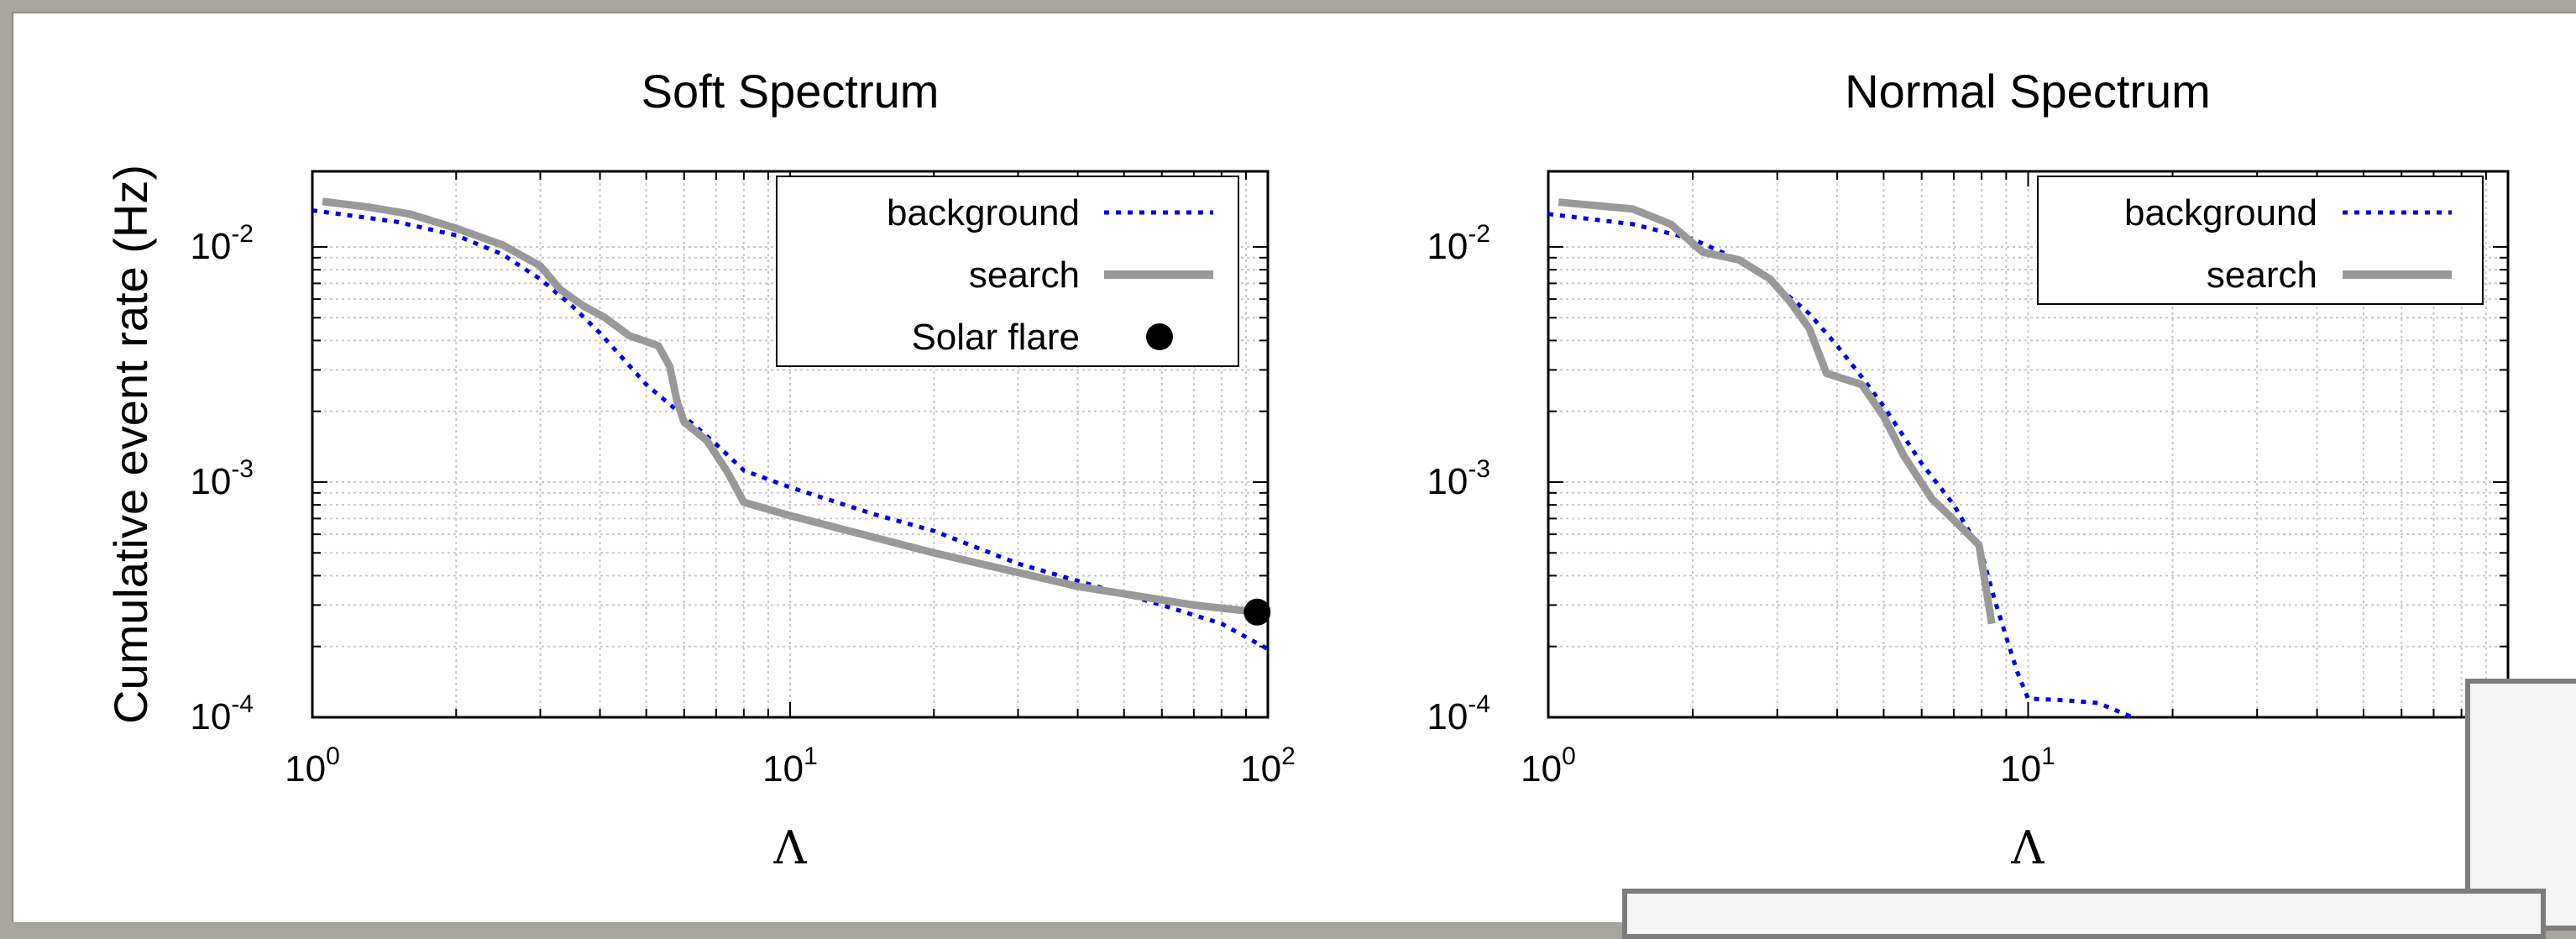 The height and width of the screenshot is (939, 2576). Describe the element at coordinates (2084, 914) in the screenshot. I see `overlay-panel-lower` at that location.